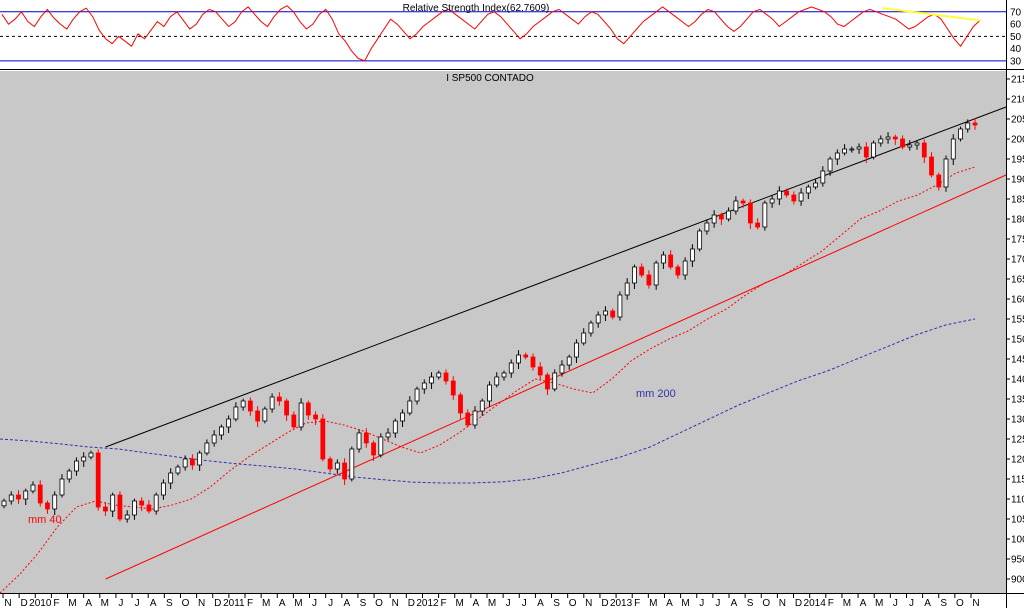 The height and width of the screenshot is (608, 1024). What do you see at coordinates (815, 603) in the screenshot?
I see `x-tick-label: 2014` at bounding box center [815, 603].